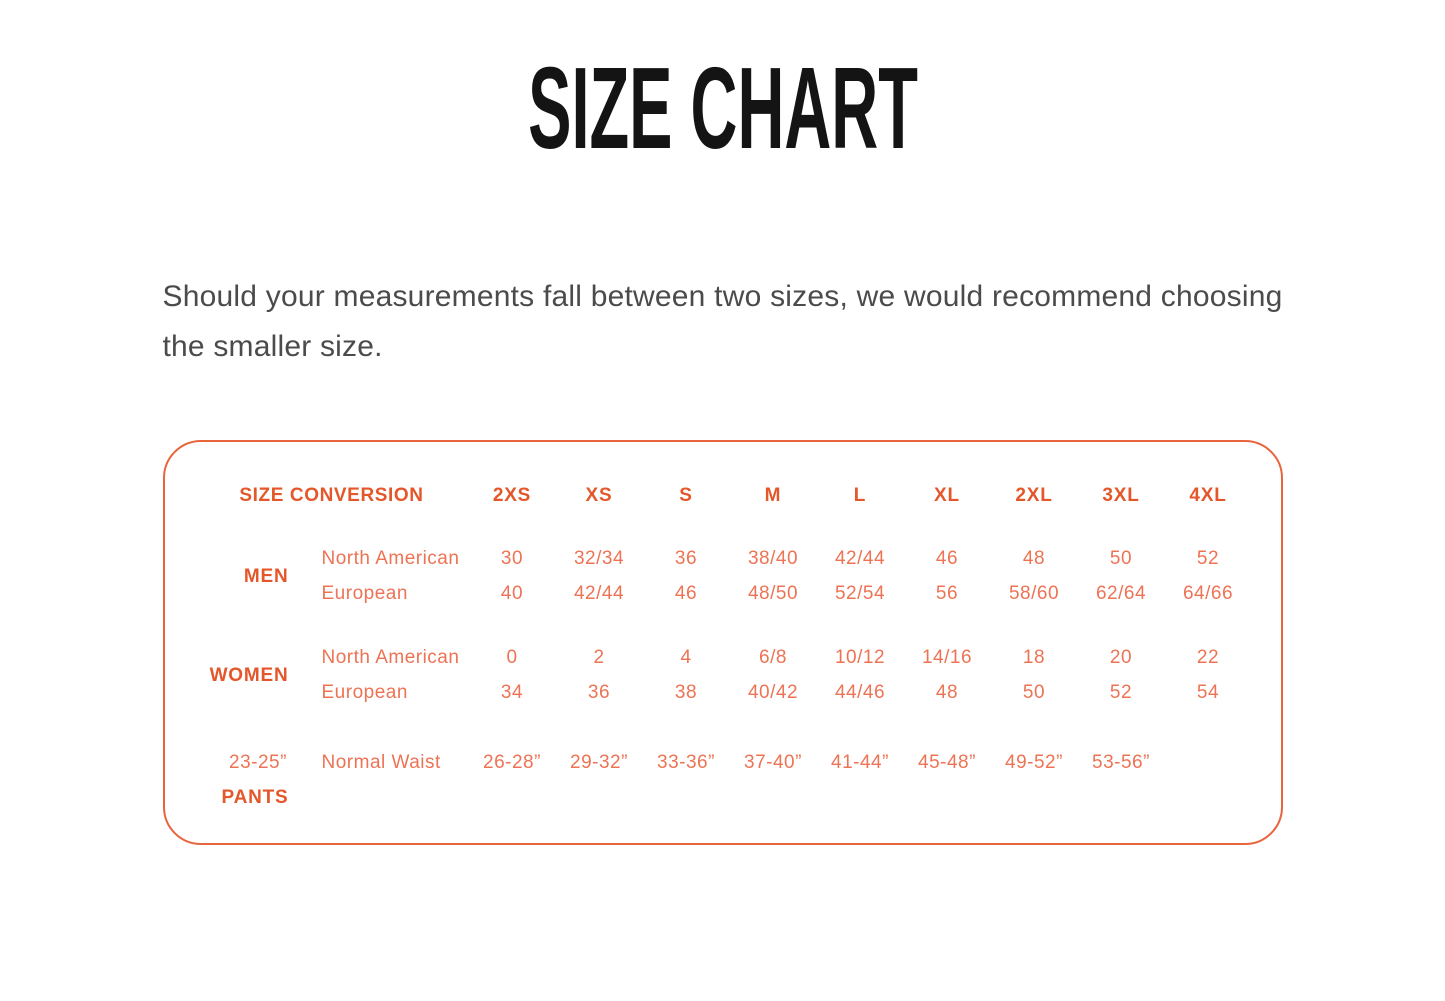 This screenshot has width=1445, height=1001. I want to click on women-eu-value: 54, so click(1208, 692).